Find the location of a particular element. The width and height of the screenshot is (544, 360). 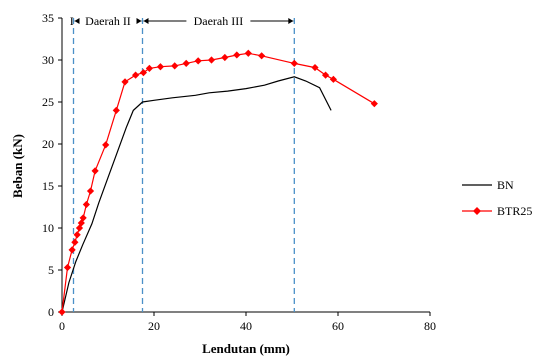

y-tick-label: 0 is located at coordinates (51, 312).